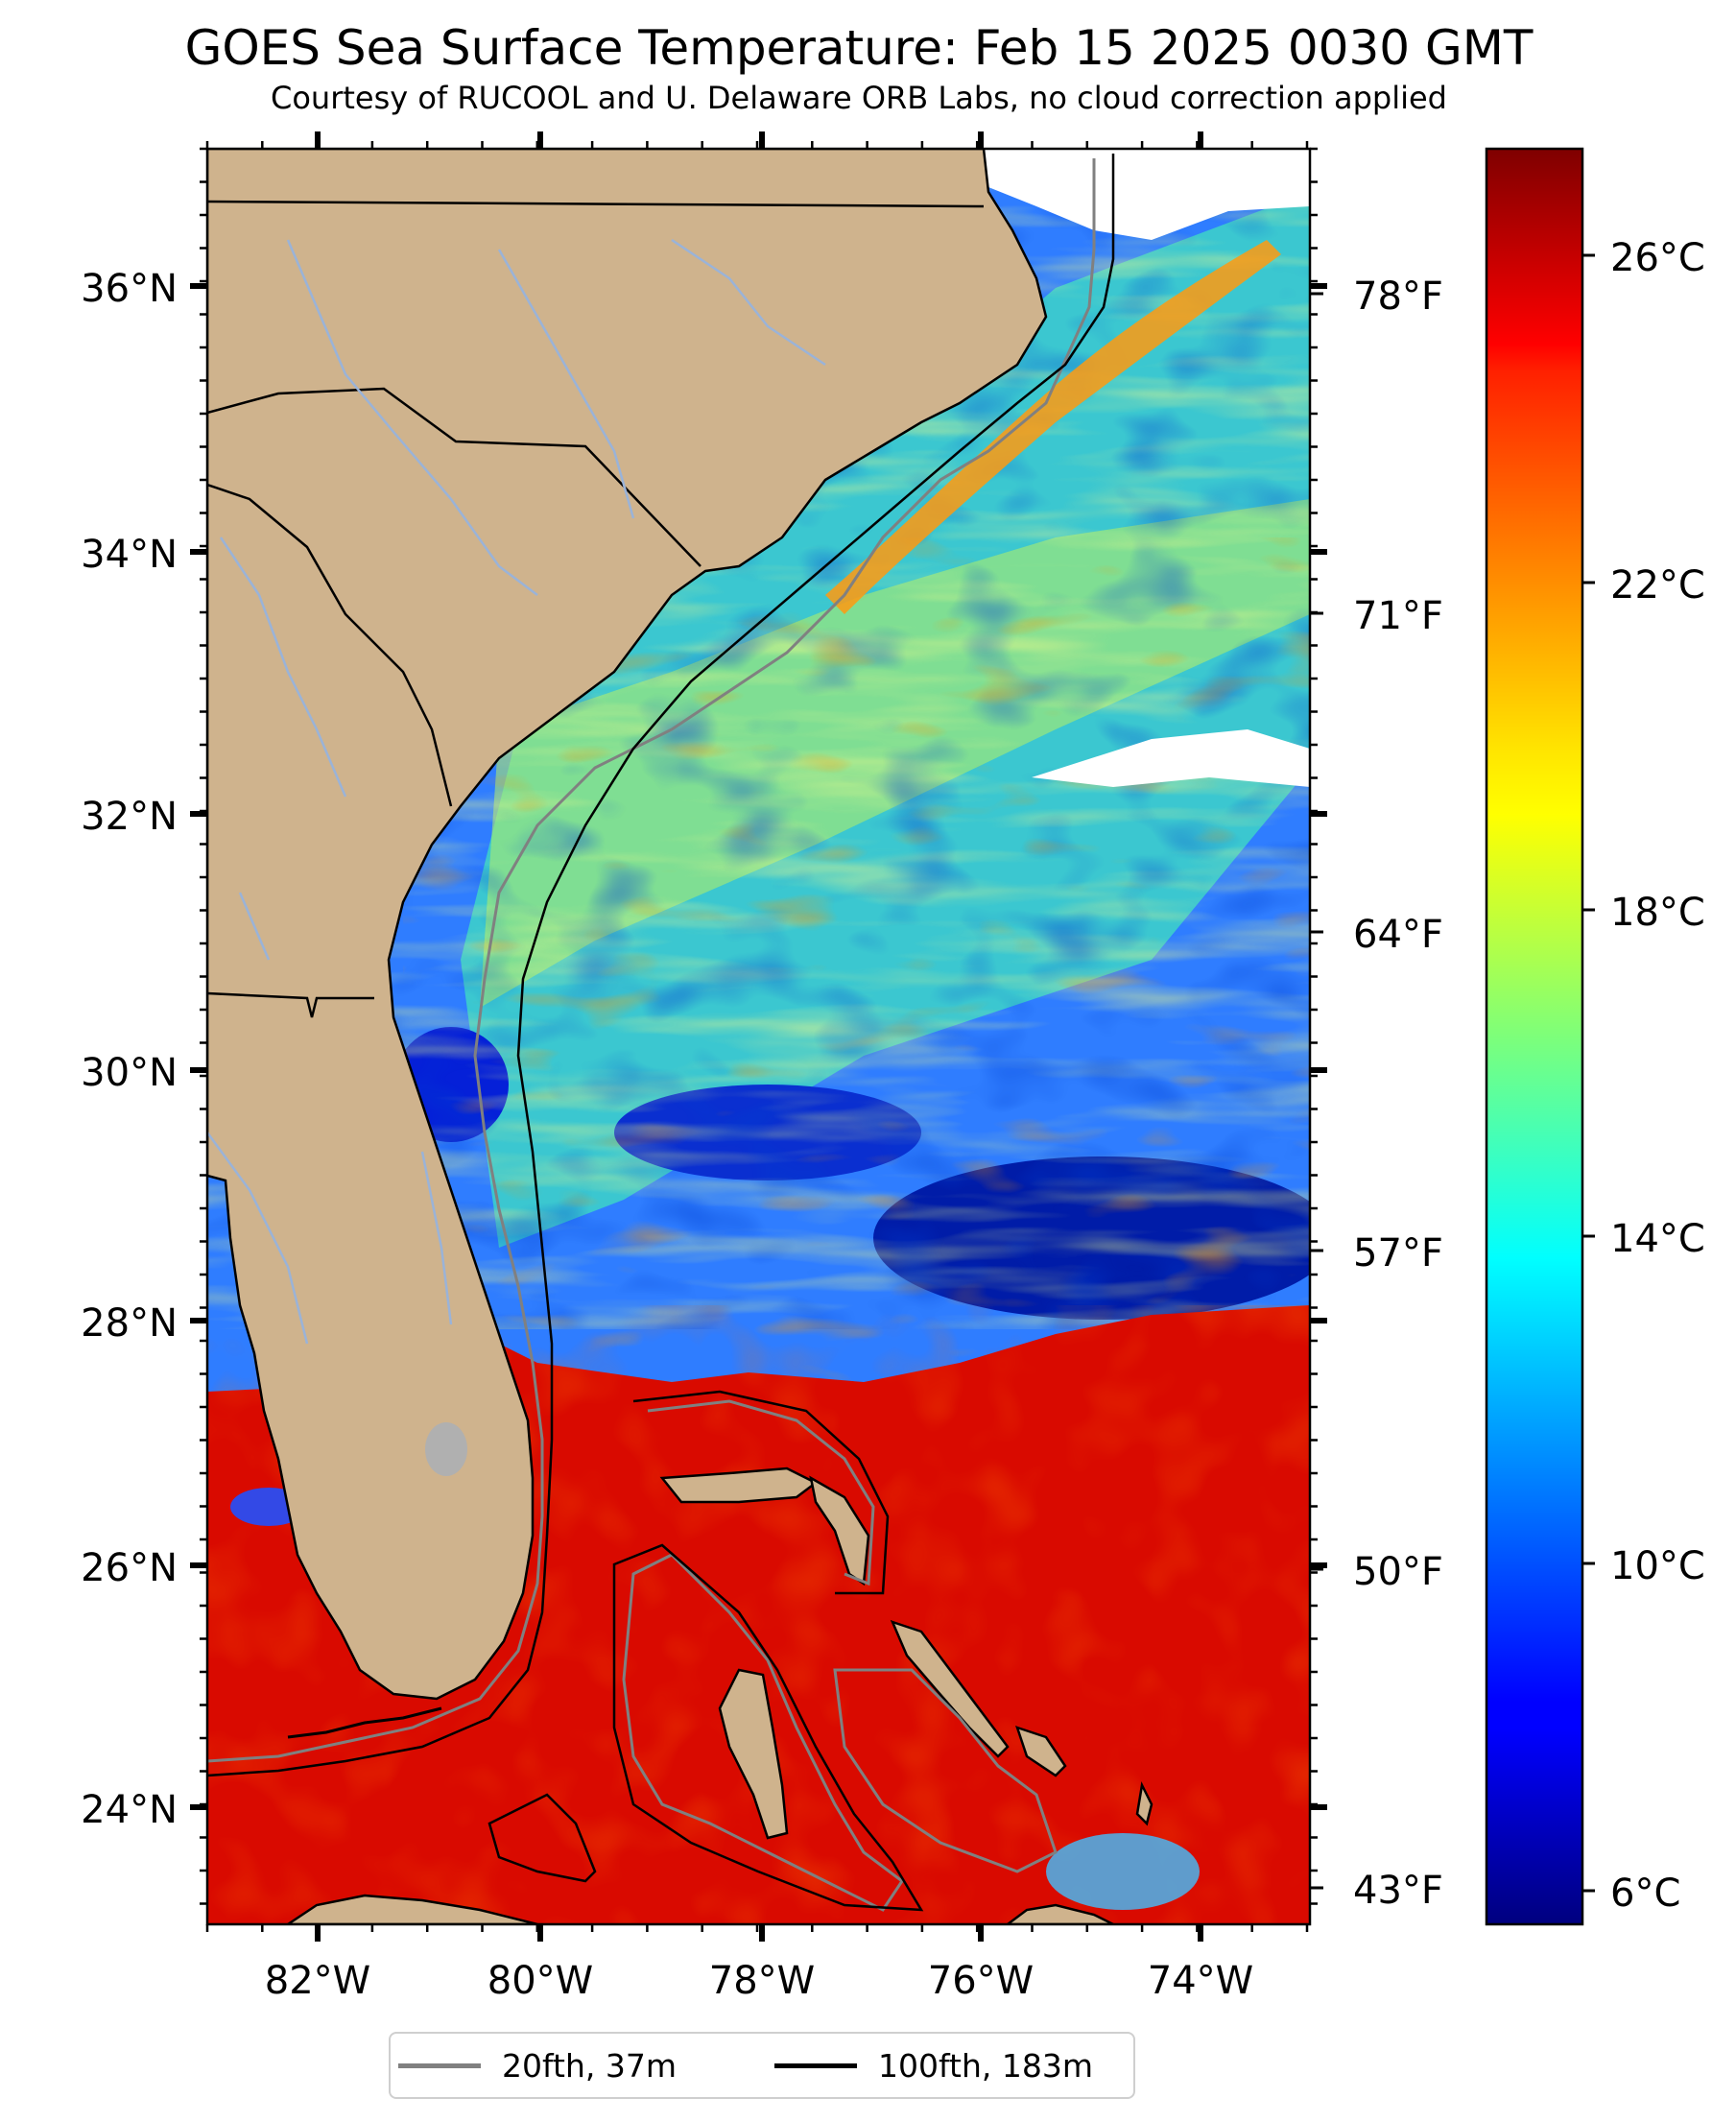 The width and height of the screenshot is (1736, 2122). What do you see at coordinates (446, 1449) in the screenshot?
I see `lake-okeechobee` at bounding box center [446, 1449].